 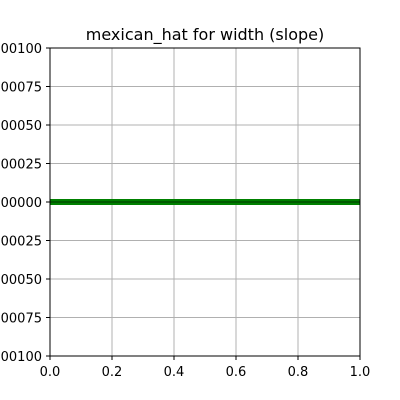 What do you see at coordinates (205, 368) in the screenshot?
I see `x-axis: 0.0 0.2 0.4 0.6 0.8 1.0` at bounding box center [205, 368].